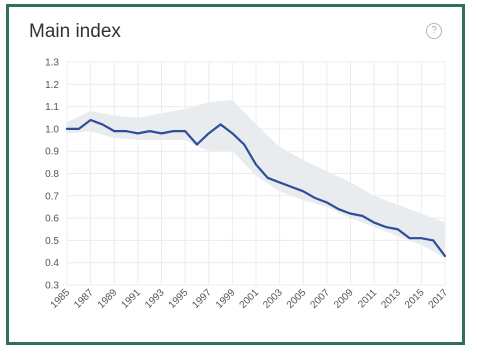  What do you see at coordinates (52, 129) in the screenshot?
I see `y-tick-label: 1.0` at bounding box center [52, 129].